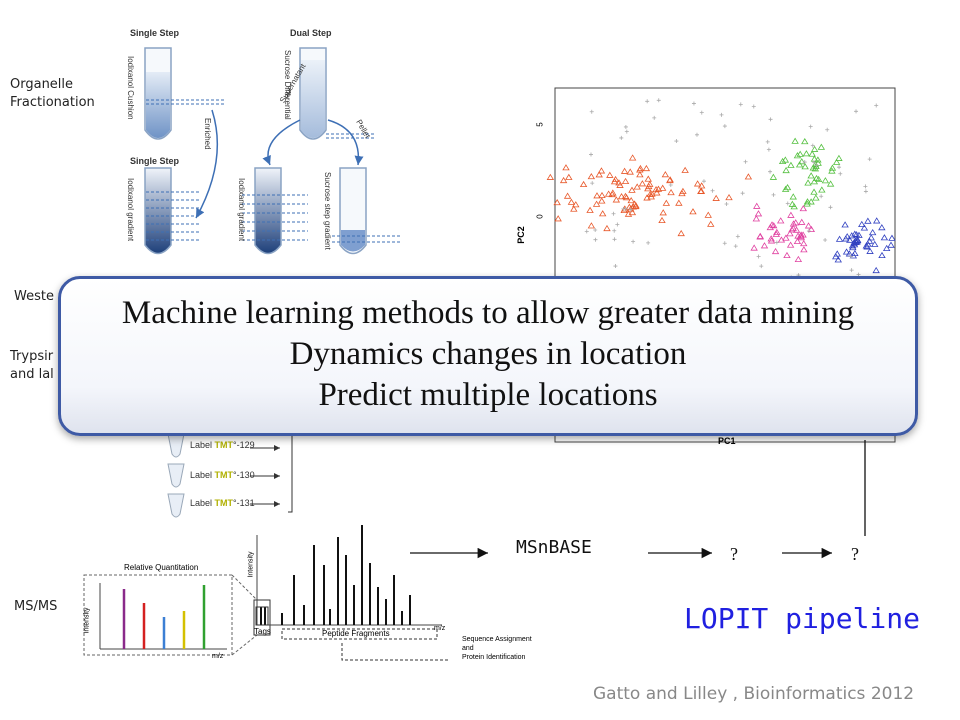 The height and width of the screenshot is (720, 960). What do you see at coordinates (266, 593) in the screenshot?
I see `spectrum-graphic` at bounding box center [266, 593].